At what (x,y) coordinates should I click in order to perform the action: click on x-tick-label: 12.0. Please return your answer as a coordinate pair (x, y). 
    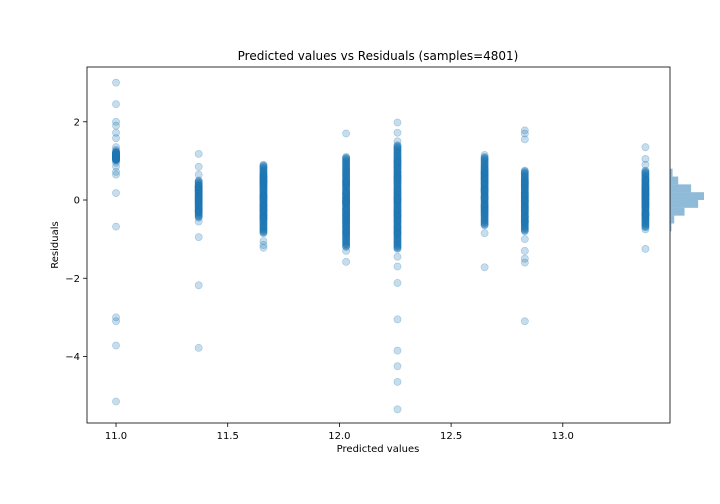
    Looking at the image, I should click on (339, 436).